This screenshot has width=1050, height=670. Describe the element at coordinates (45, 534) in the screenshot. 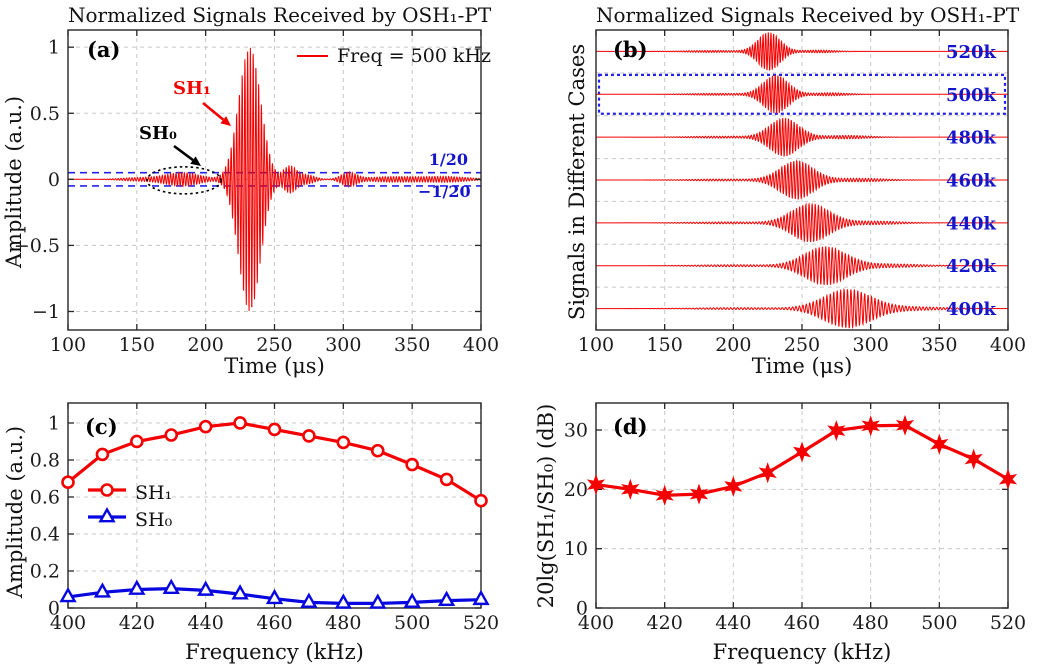

I see `y-tick-label: 0.4` at that location.